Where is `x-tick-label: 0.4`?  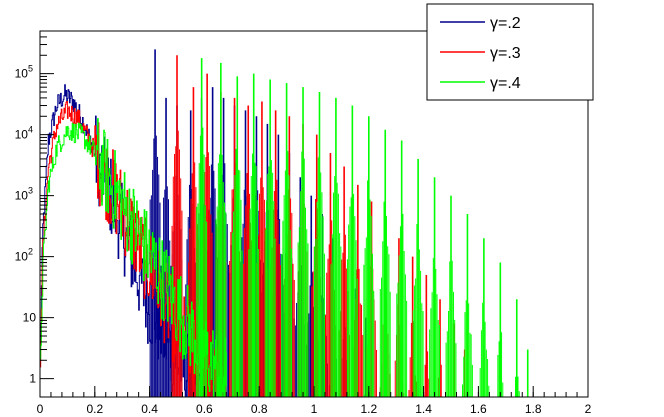
x-tick-label: 0.4 is located at coordinates (149, 409).